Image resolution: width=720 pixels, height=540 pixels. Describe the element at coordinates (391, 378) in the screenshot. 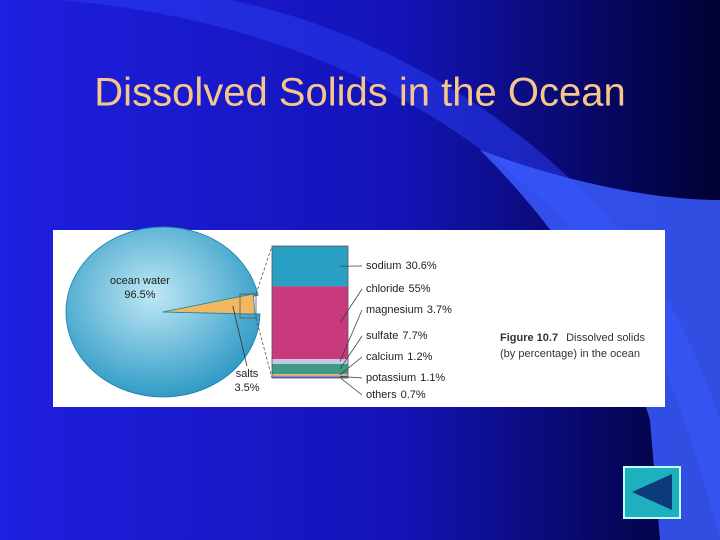

I see `segment-name: potassium` at that location.